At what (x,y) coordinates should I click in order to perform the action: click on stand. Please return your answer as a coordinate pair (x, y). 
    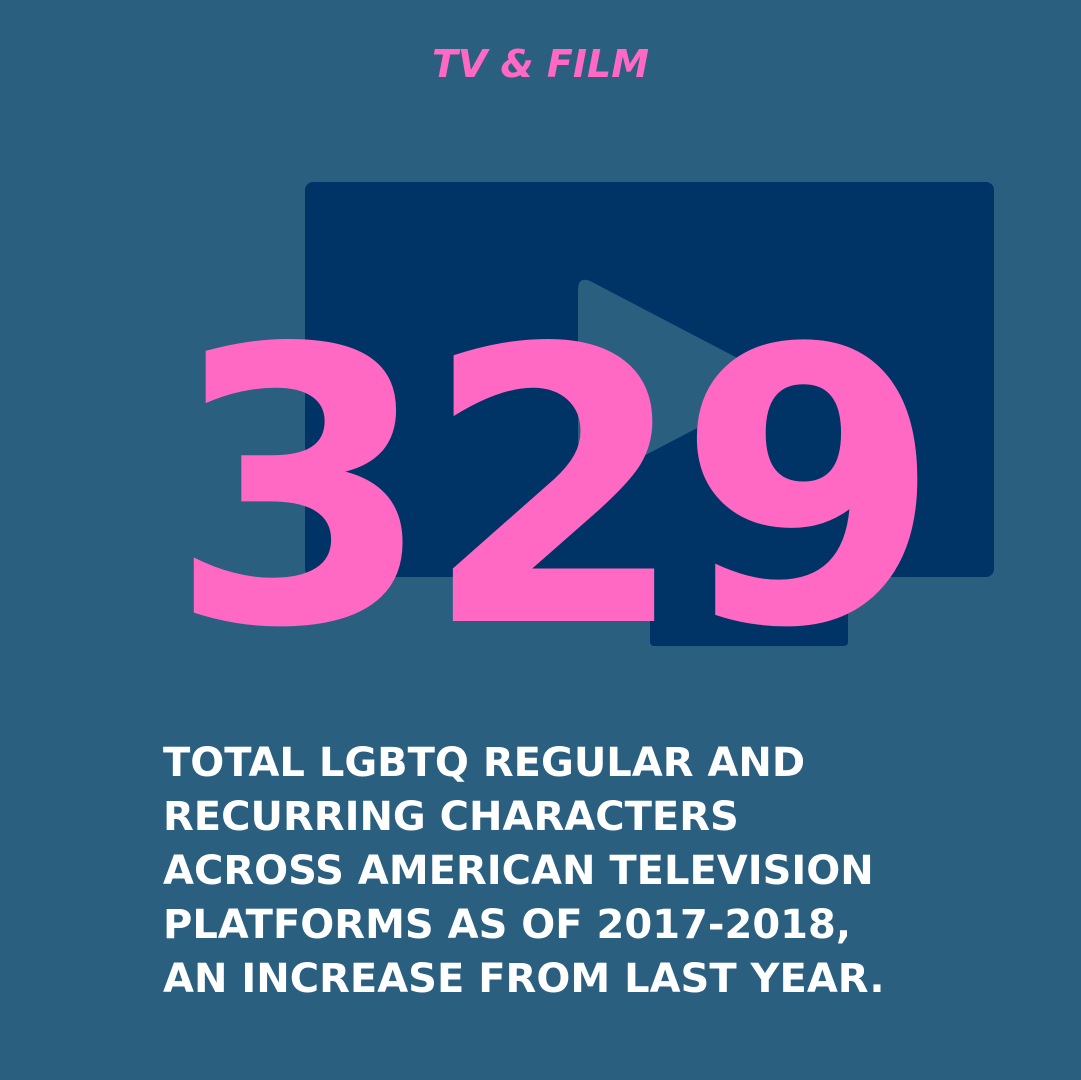
    Looking at the image, I should click on (749, 608).